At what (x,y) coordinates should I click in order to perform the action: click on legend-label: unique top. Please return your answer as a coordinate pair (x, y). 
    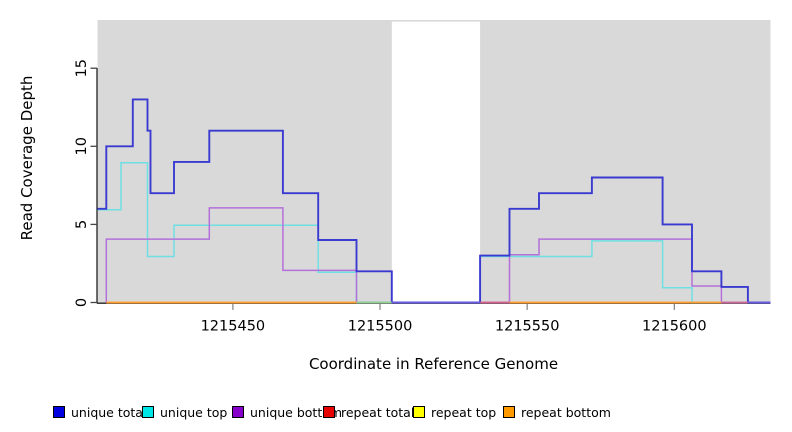
    Looking at the image, I should click on (194, 412).